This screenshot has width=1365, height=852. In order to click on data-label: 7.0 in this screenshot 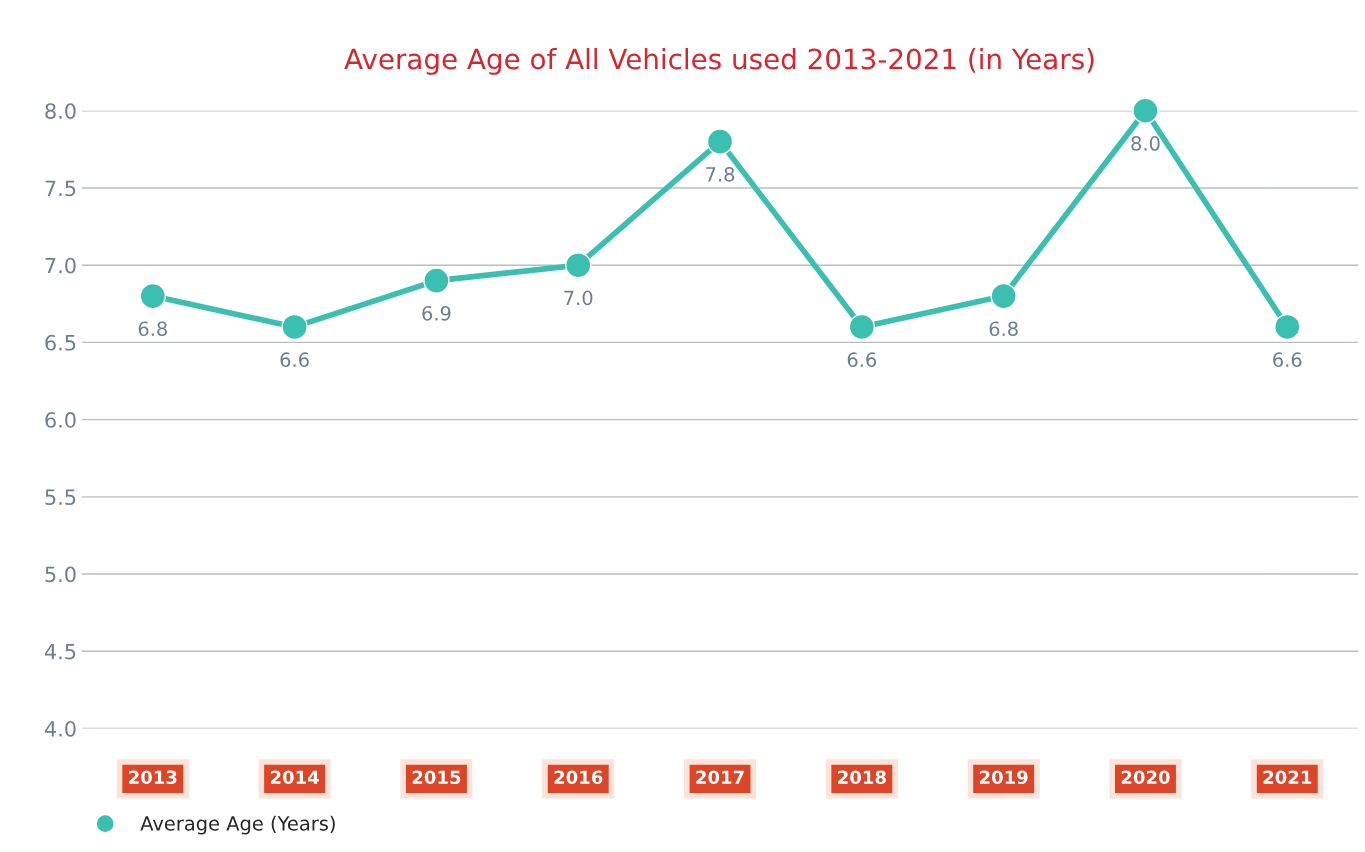, I will do `click(578, 298)`.